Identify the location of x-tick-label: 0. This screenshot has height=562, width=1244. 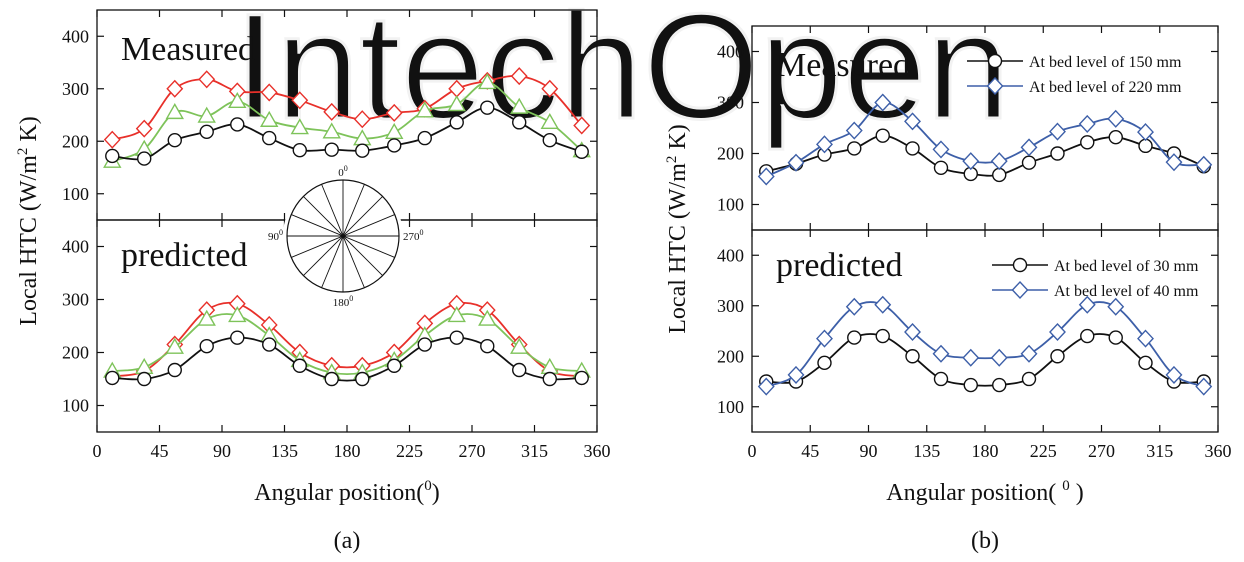
(97, 451).